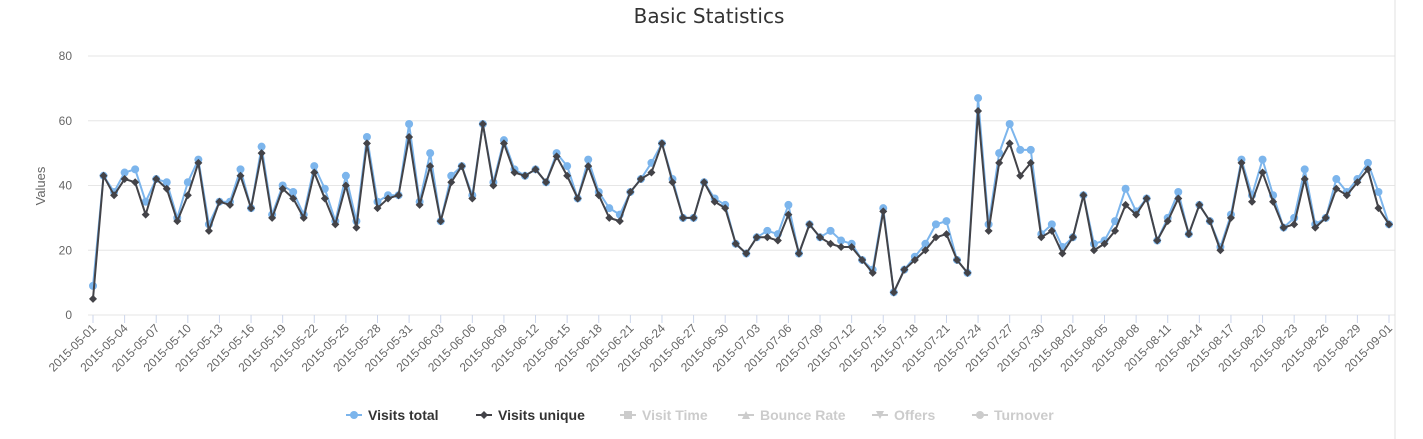 Image resolution: width=1423 pixels, height=439 pixels. What do you see at coordinates (530, 415) in the screenshot?
I see `legend-item-visits-unique: Visits unique` at bounding box center [530, 415].